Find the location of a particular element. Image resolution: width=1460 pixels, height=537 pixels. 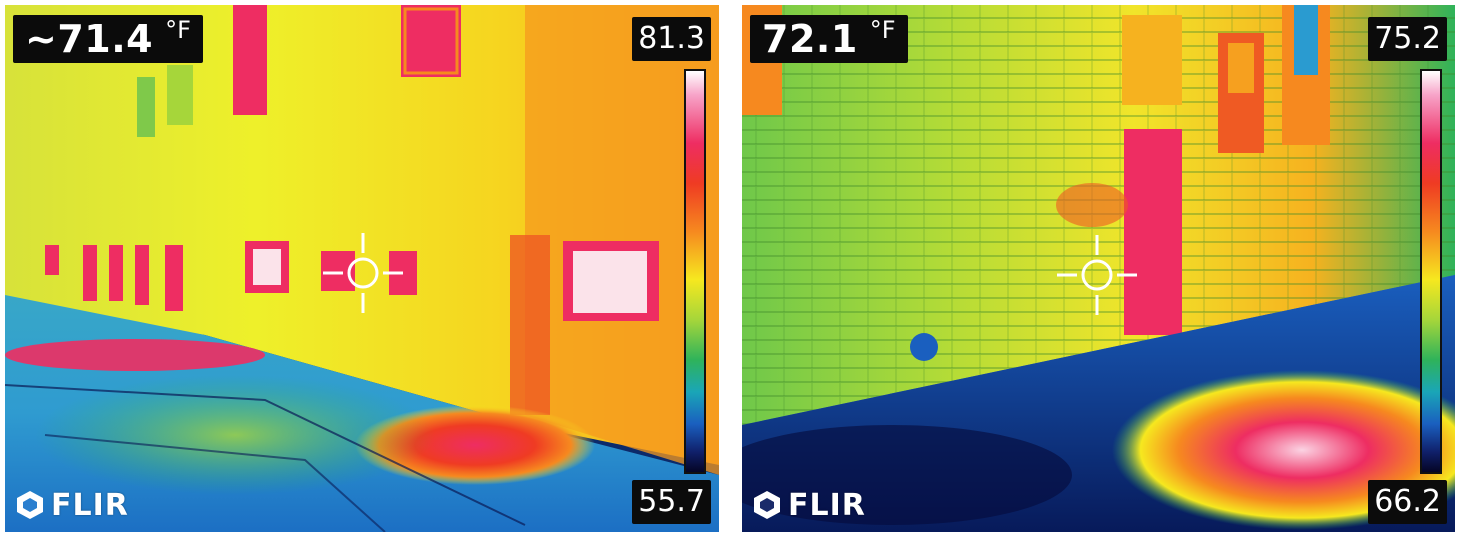

spot-temperature-readout: 72.1 °F is located at coordinates (829, 39).